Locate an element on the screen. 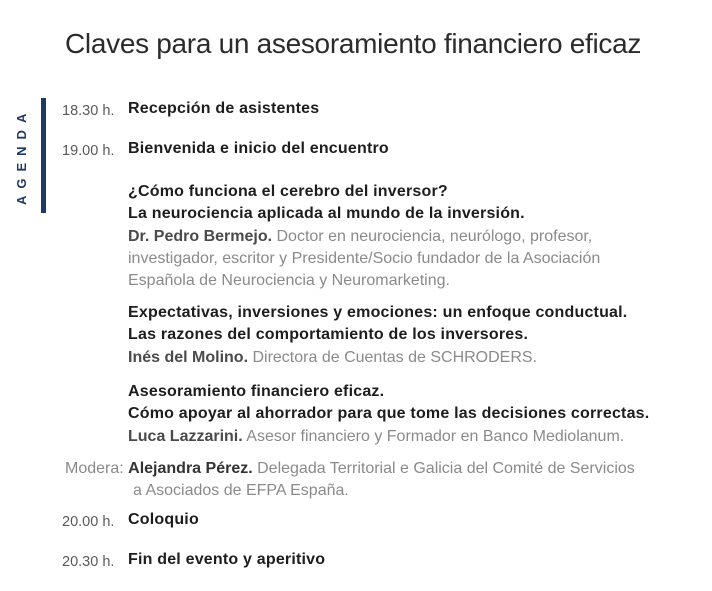 The image size is (712, 591). agenda-item-time: 19.00 h. is located at coordinates (88, 151).